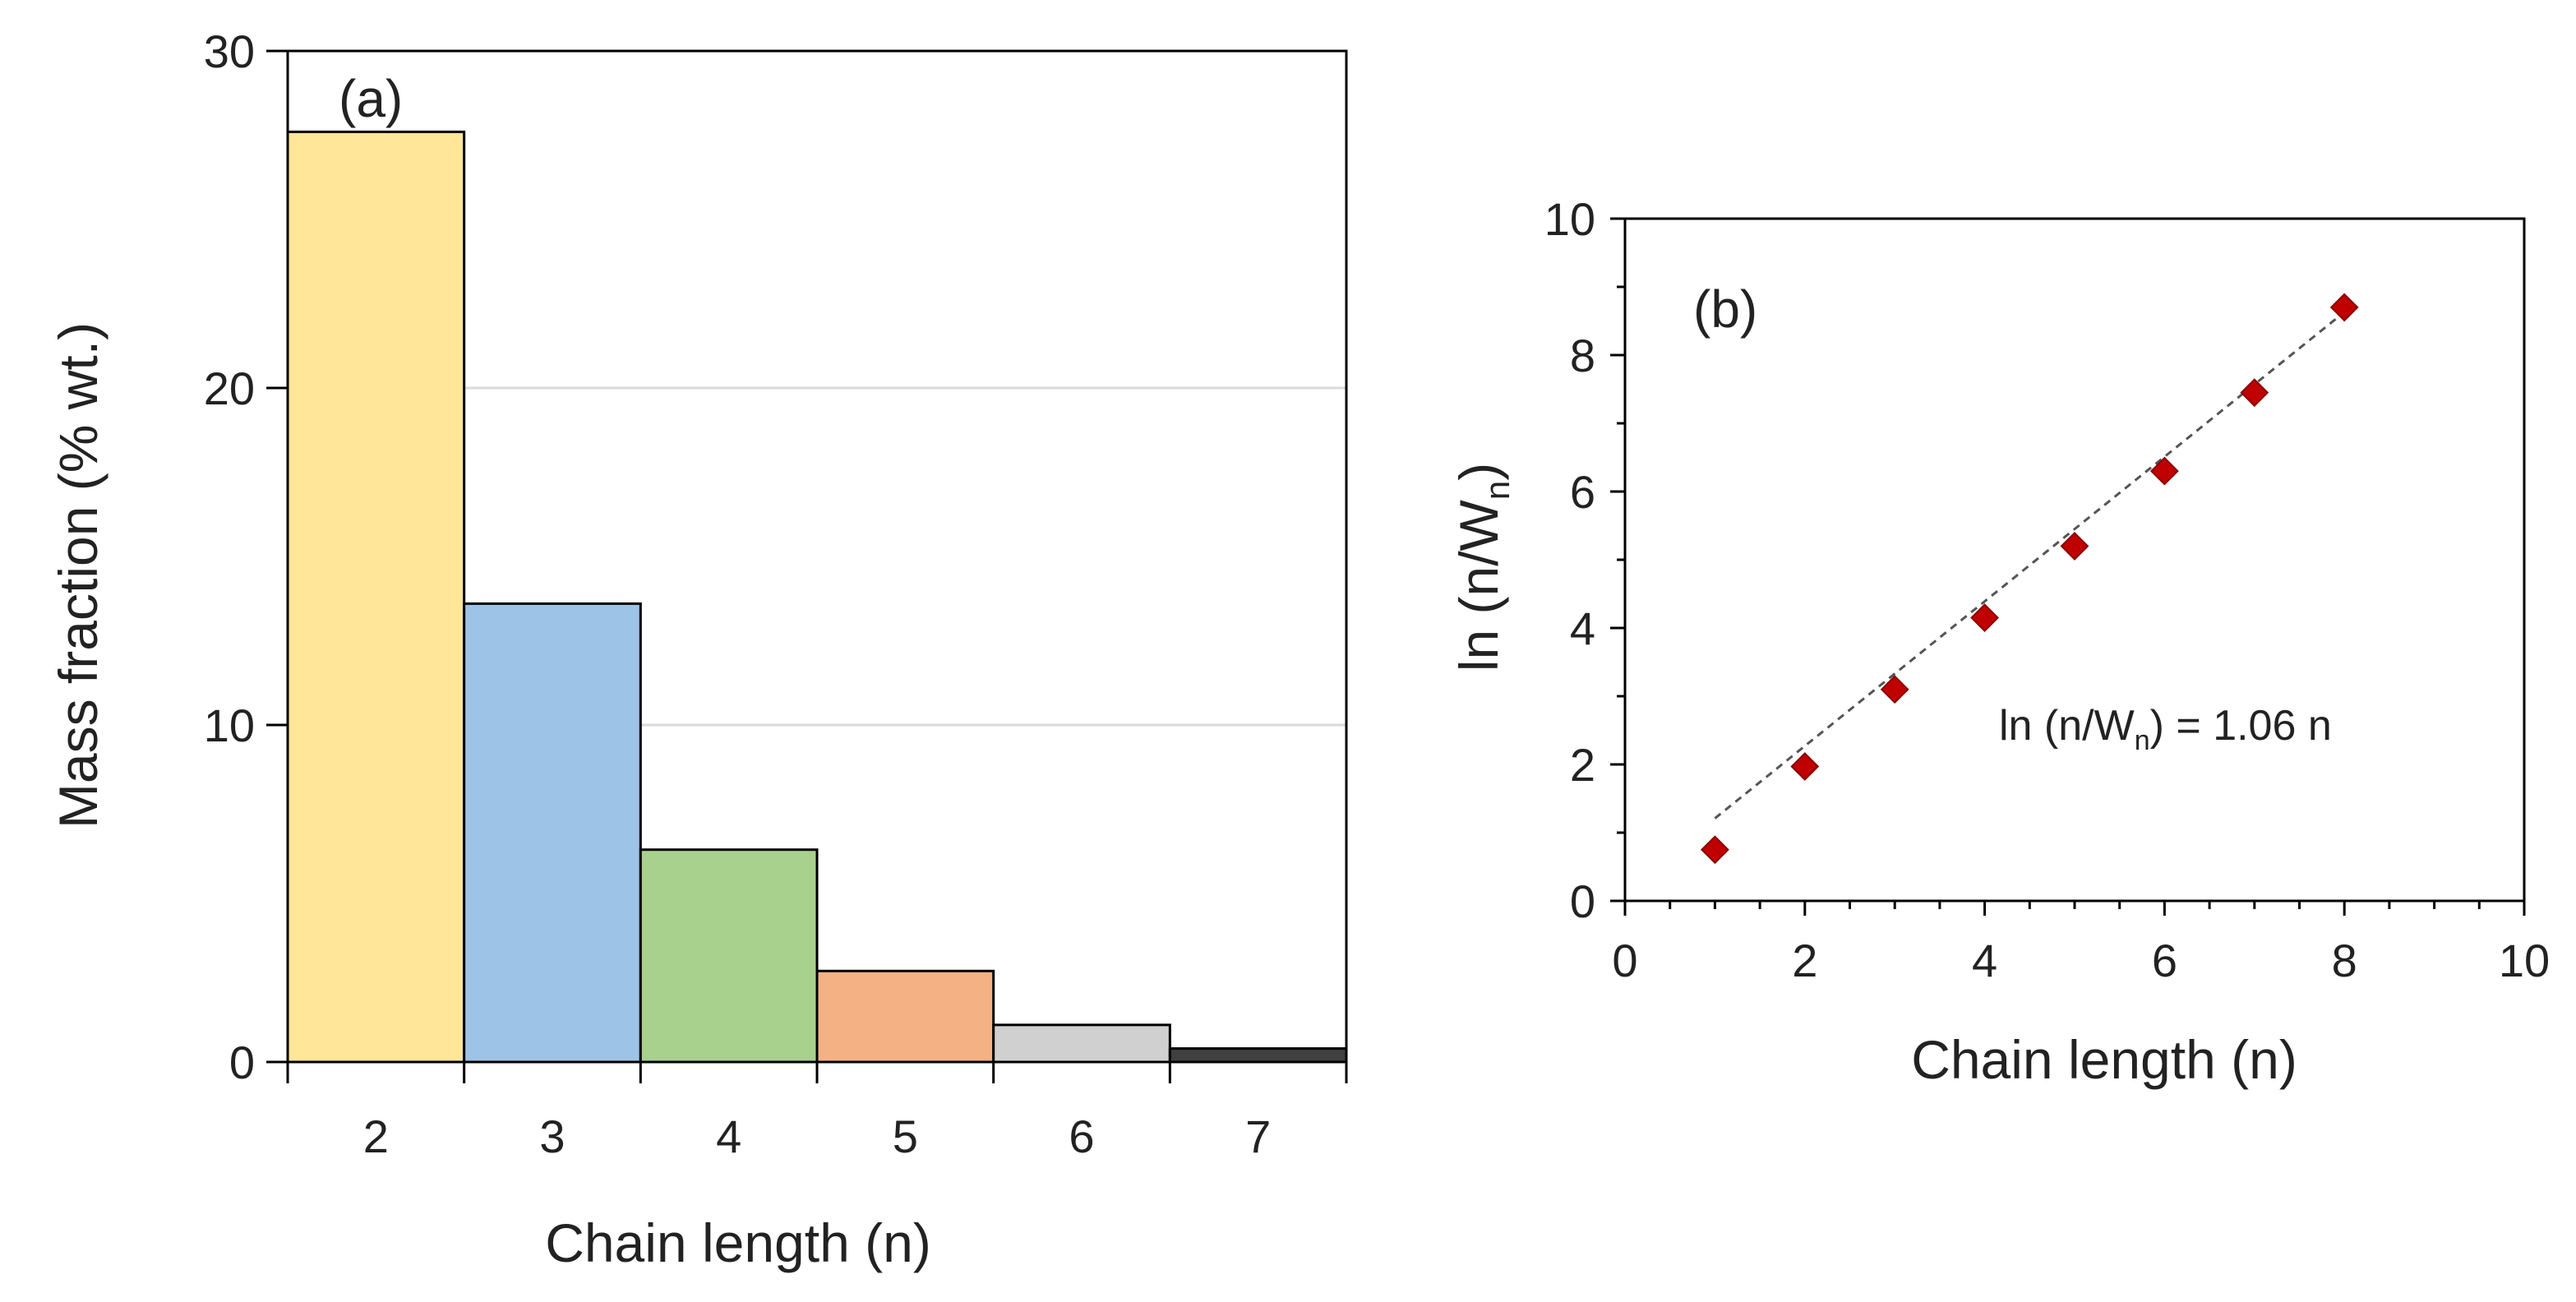 The height and width of the screenshot is (1302, 2576). I want to click on b-y-tick-label: 2, so click(1583, 765).